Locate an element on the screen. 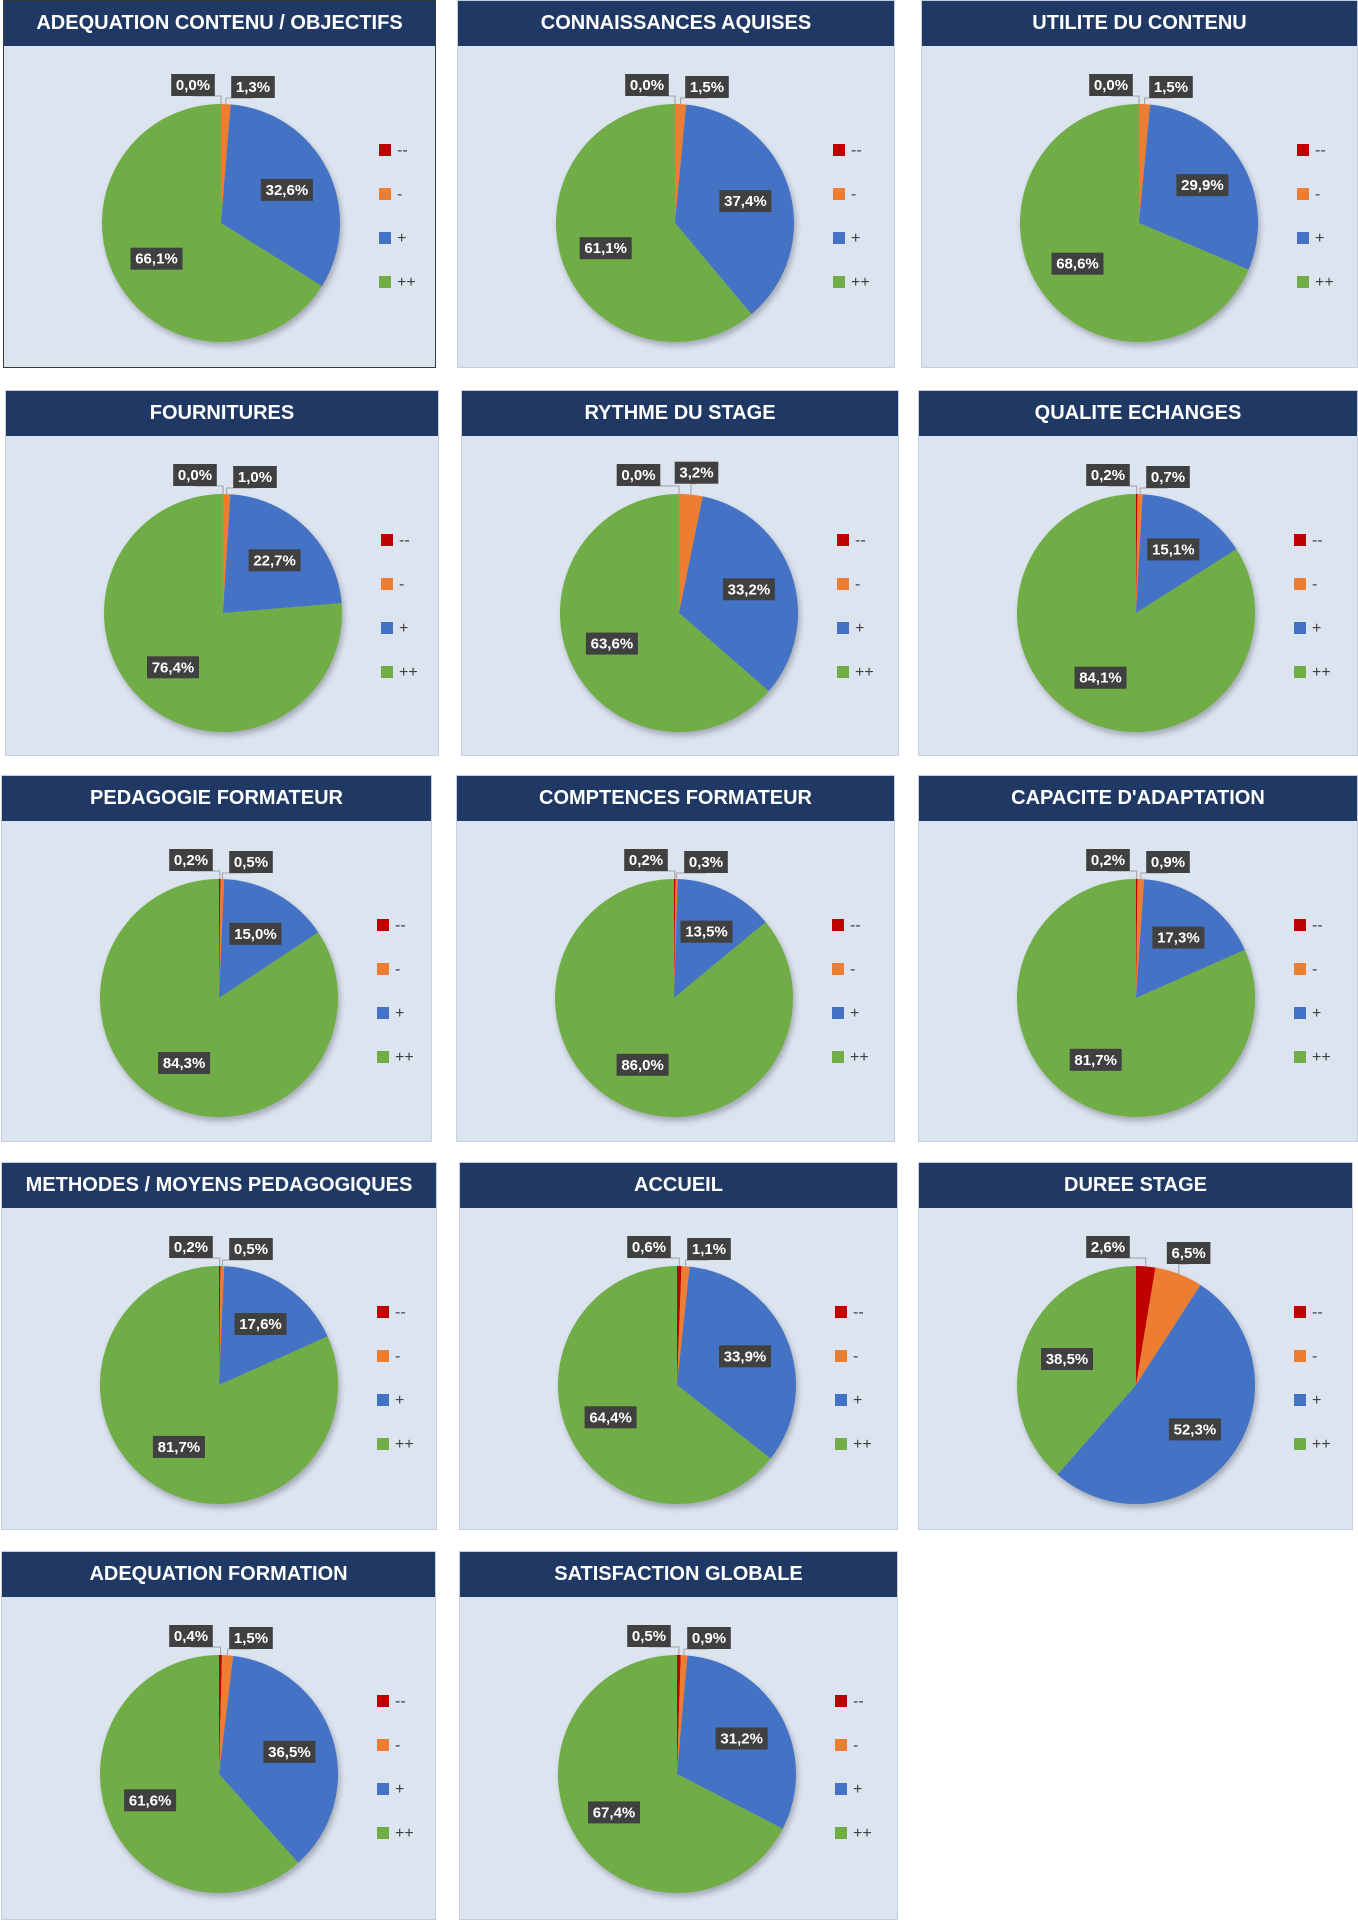 This screenshot has width=1358, height=1921. data-label: 1,3% is located at coordinates (253, 87).